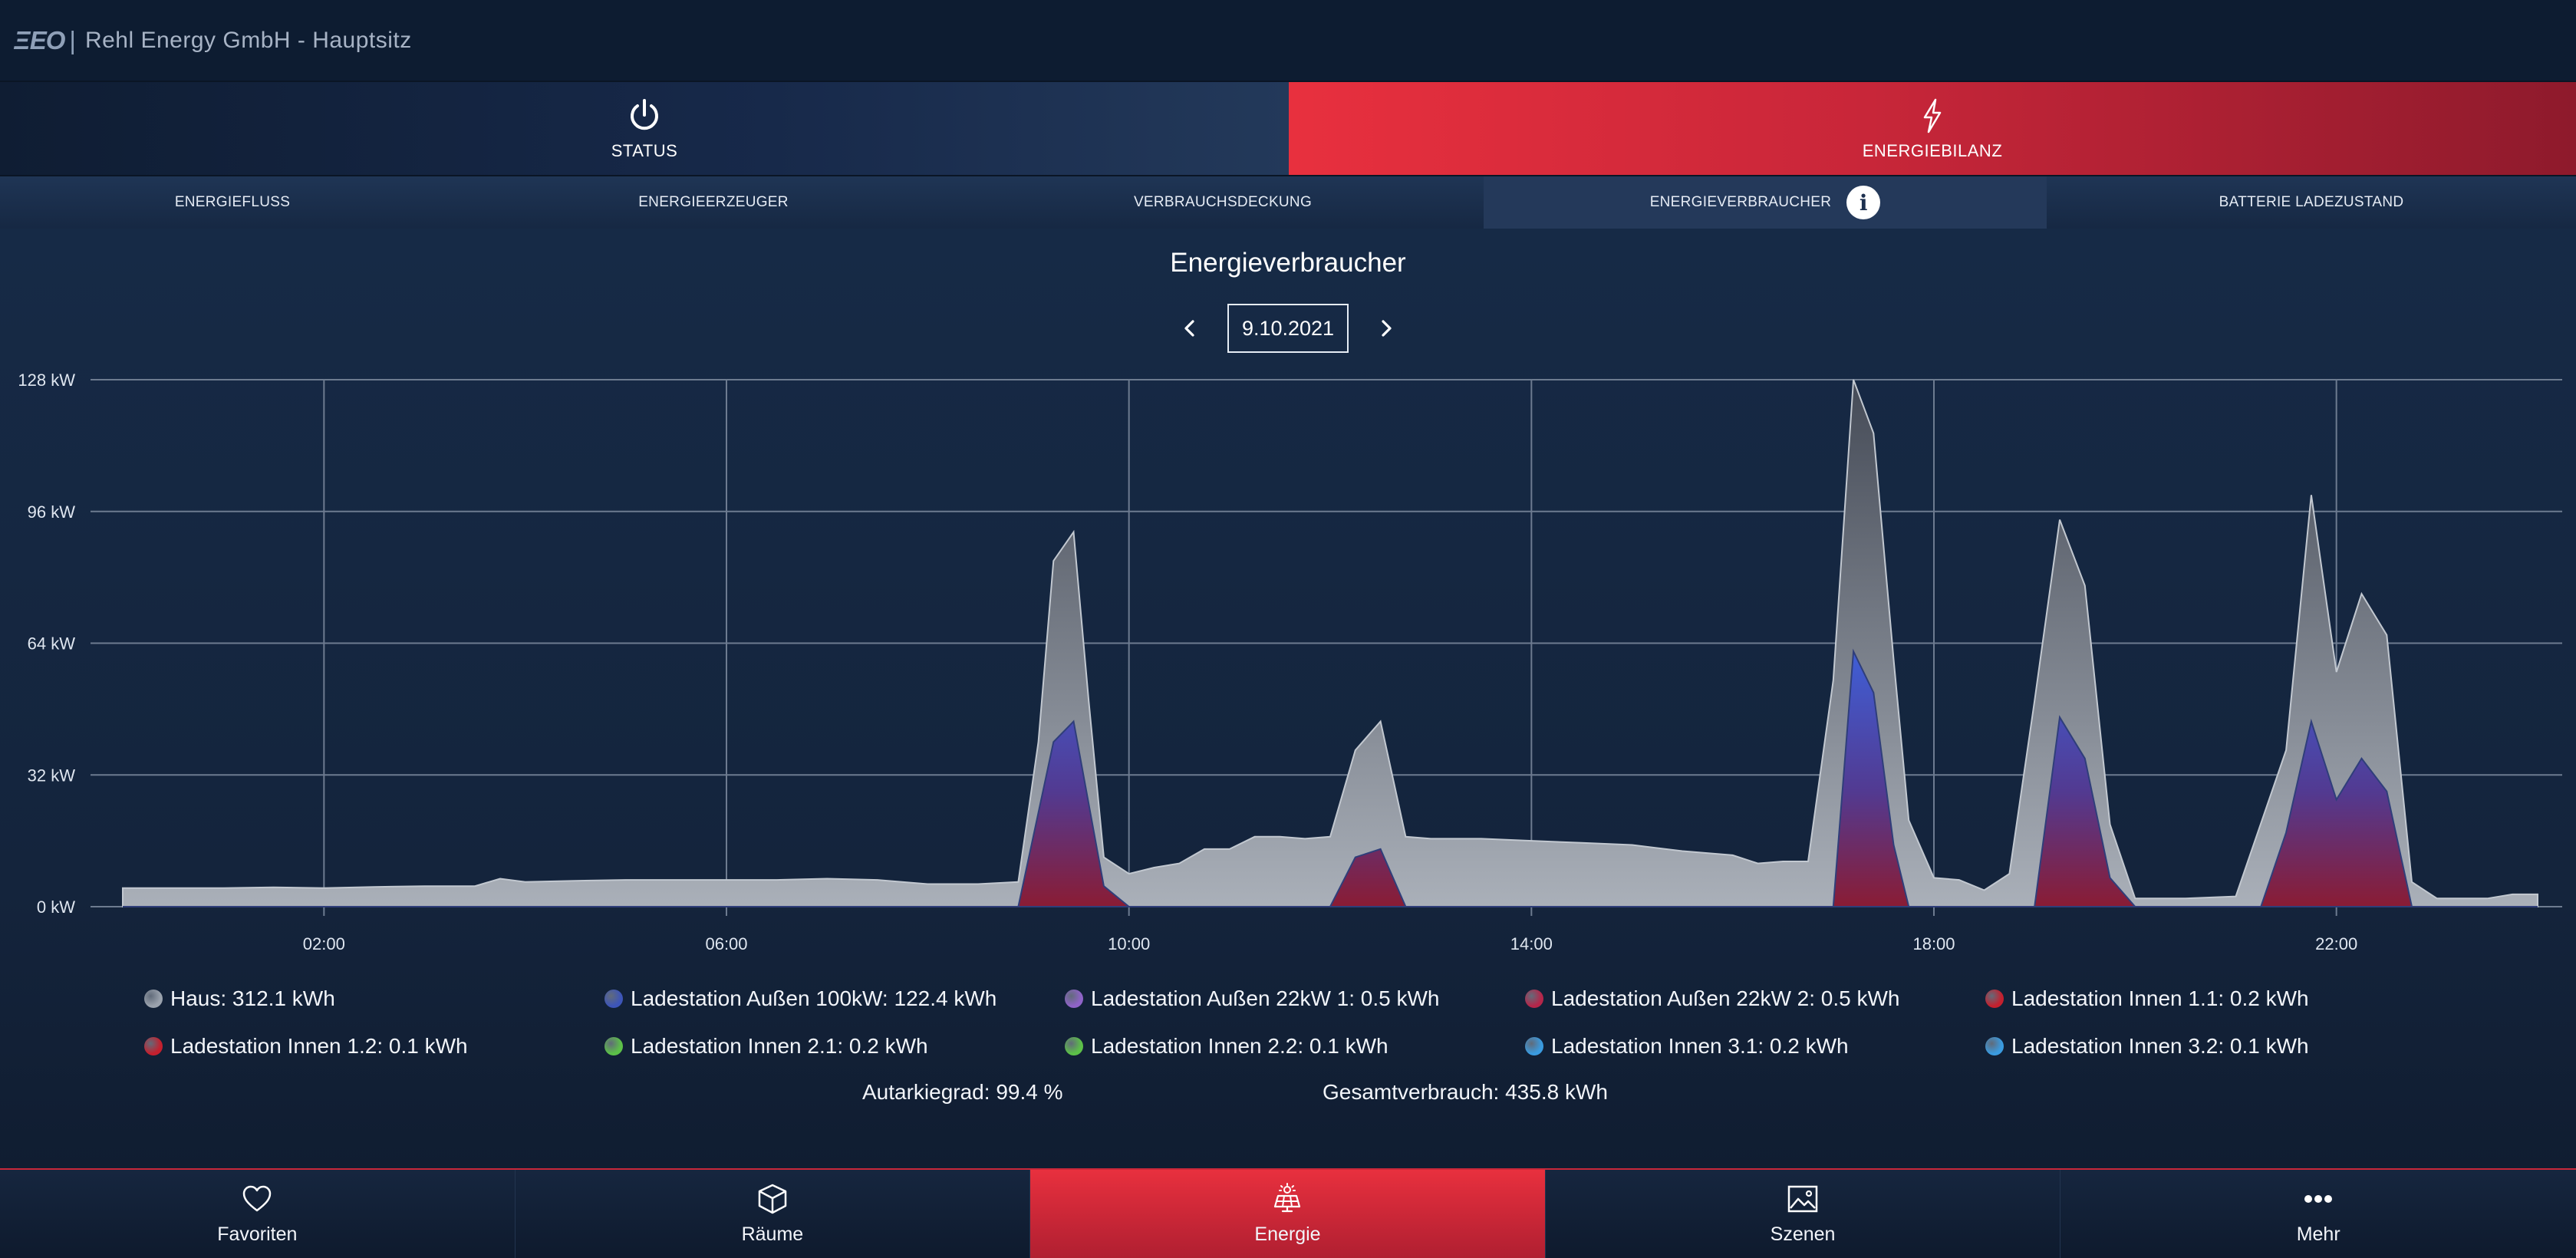 The width and height of the screenshot is (2576, 1258). I want to click on legend-item: Ladestation Innen 1.1: 0.2 kWh, so click(2215, 998).